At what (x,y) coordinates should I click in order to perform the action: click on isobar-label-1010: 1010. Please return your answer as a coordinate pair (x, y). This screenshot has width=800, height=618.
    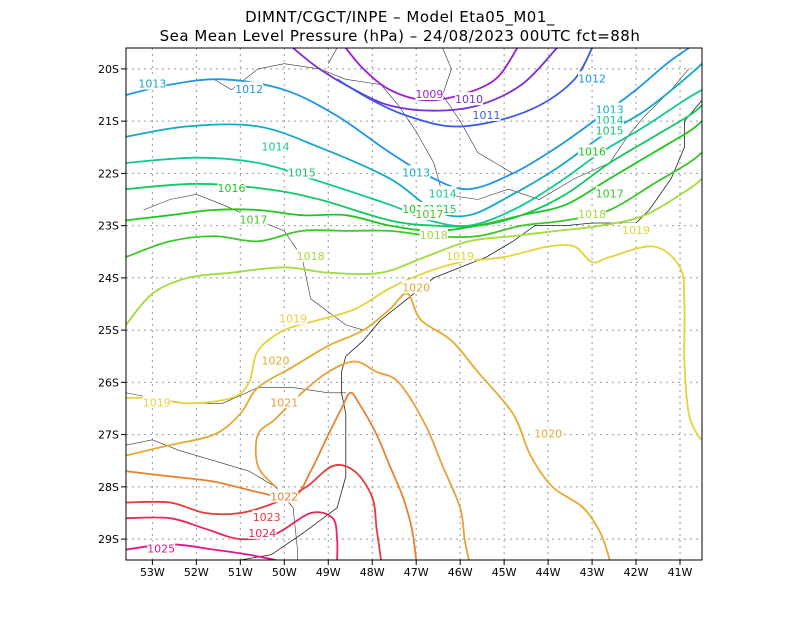
    Looking at the image, I should click on (468, 99).